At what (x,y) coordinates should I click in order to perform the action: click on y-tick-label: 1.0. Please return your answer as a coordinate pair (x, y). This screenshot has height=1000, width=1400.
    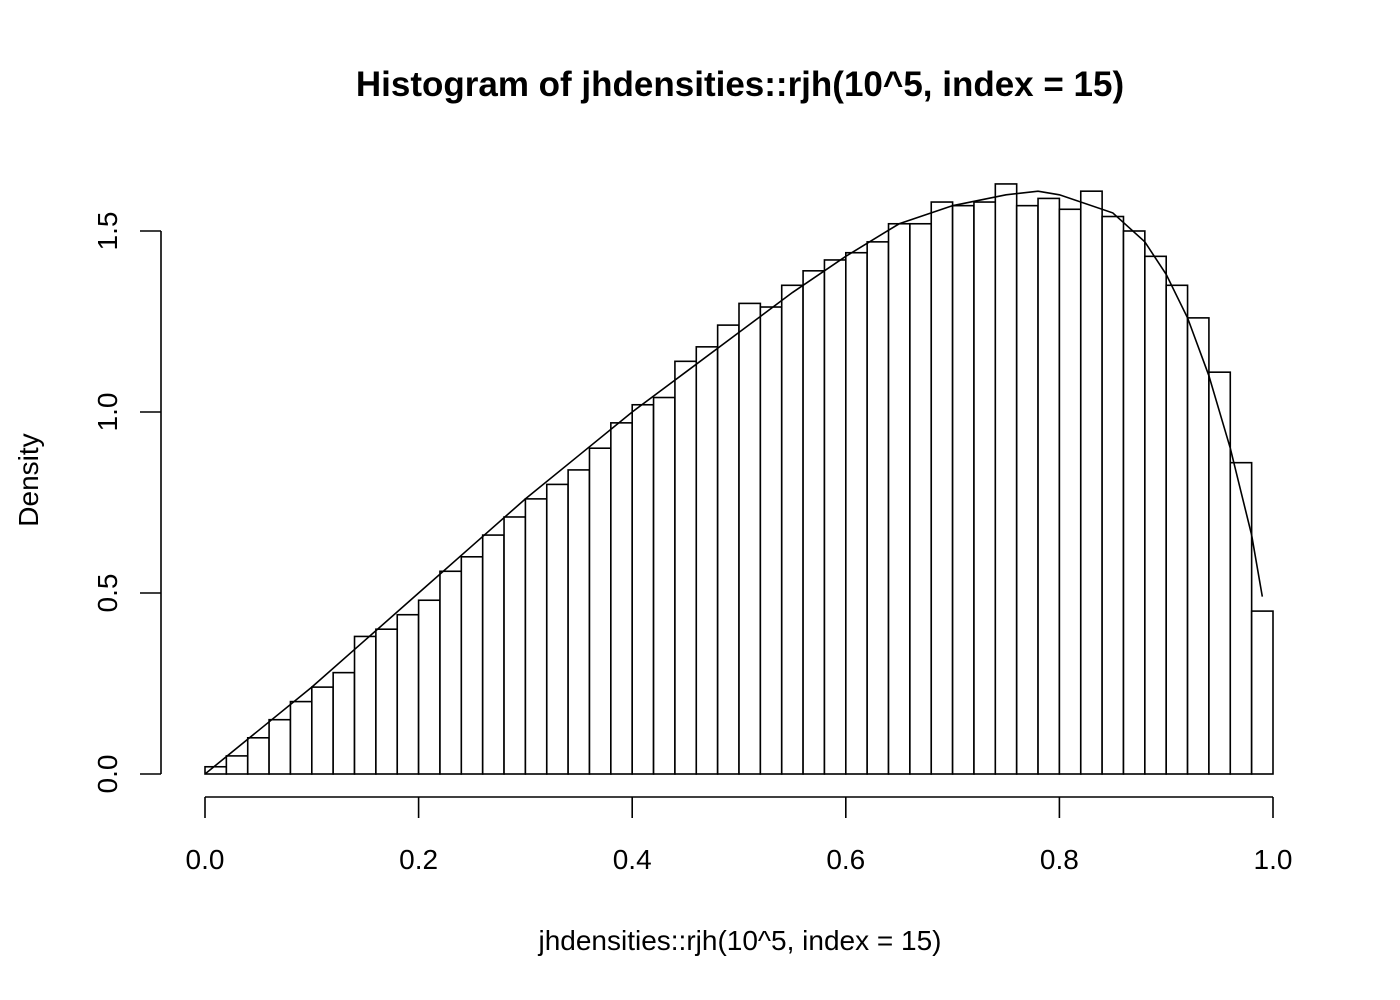
    Looking at the image, I should click on (107, 412).